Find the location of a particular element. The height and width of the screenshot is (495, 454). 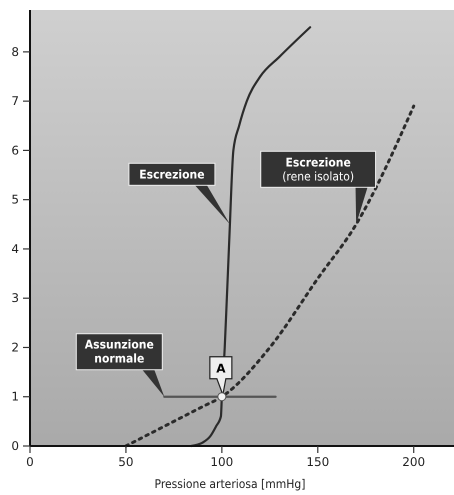

y-tick-label: 4 is located at coordinates (15, 249).